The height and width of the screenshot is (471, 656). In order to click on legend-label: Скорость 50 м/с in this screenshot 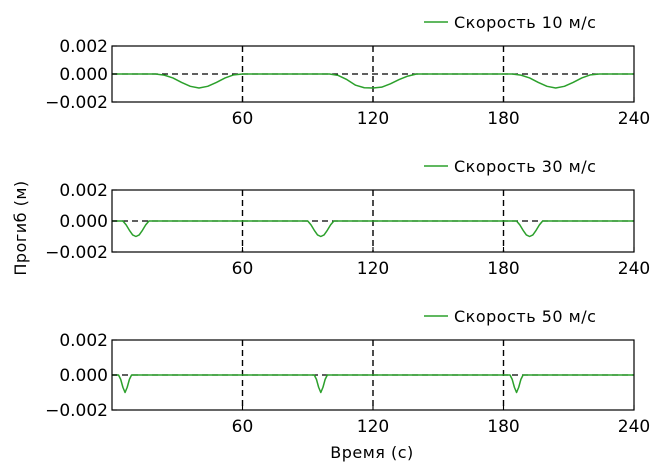, I will do `click(525, 316)`.